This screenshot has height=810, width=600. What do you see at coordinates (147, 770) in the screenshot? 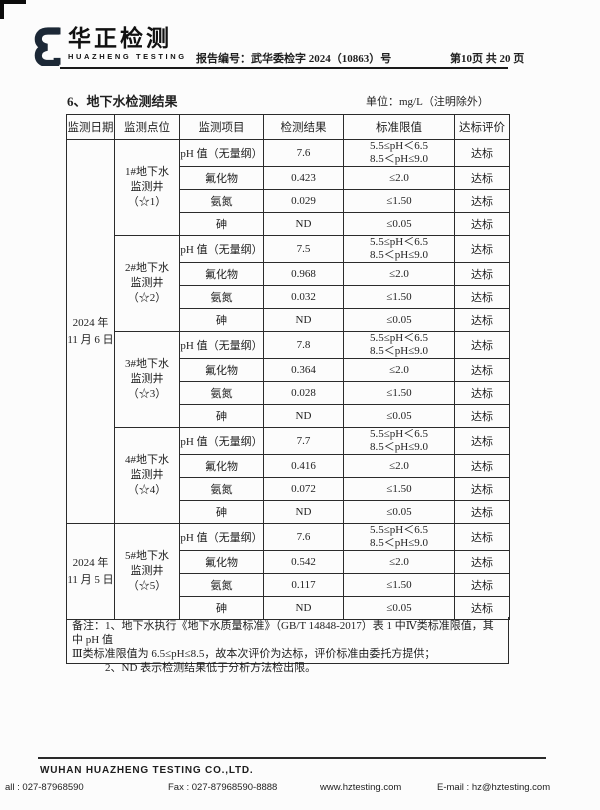
I see `footer-company: WUHAN HUAZHENG TESTING CO.,LTD.` at bounding box center [147, 770].